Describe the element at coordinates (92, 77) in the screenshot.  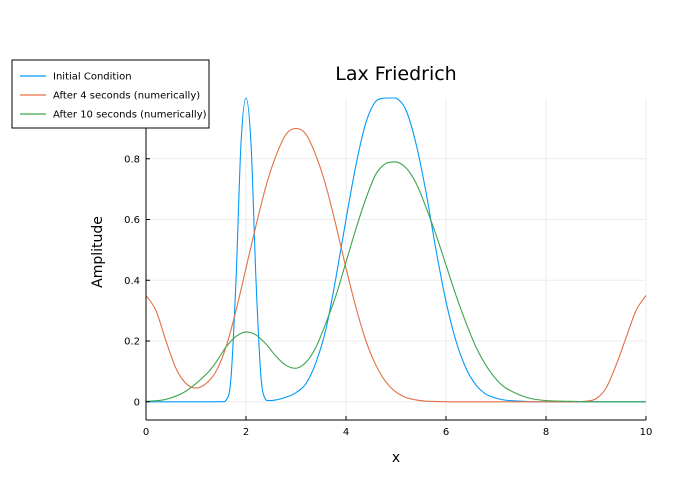
I see `legend-label: Initial Condition` at that location.